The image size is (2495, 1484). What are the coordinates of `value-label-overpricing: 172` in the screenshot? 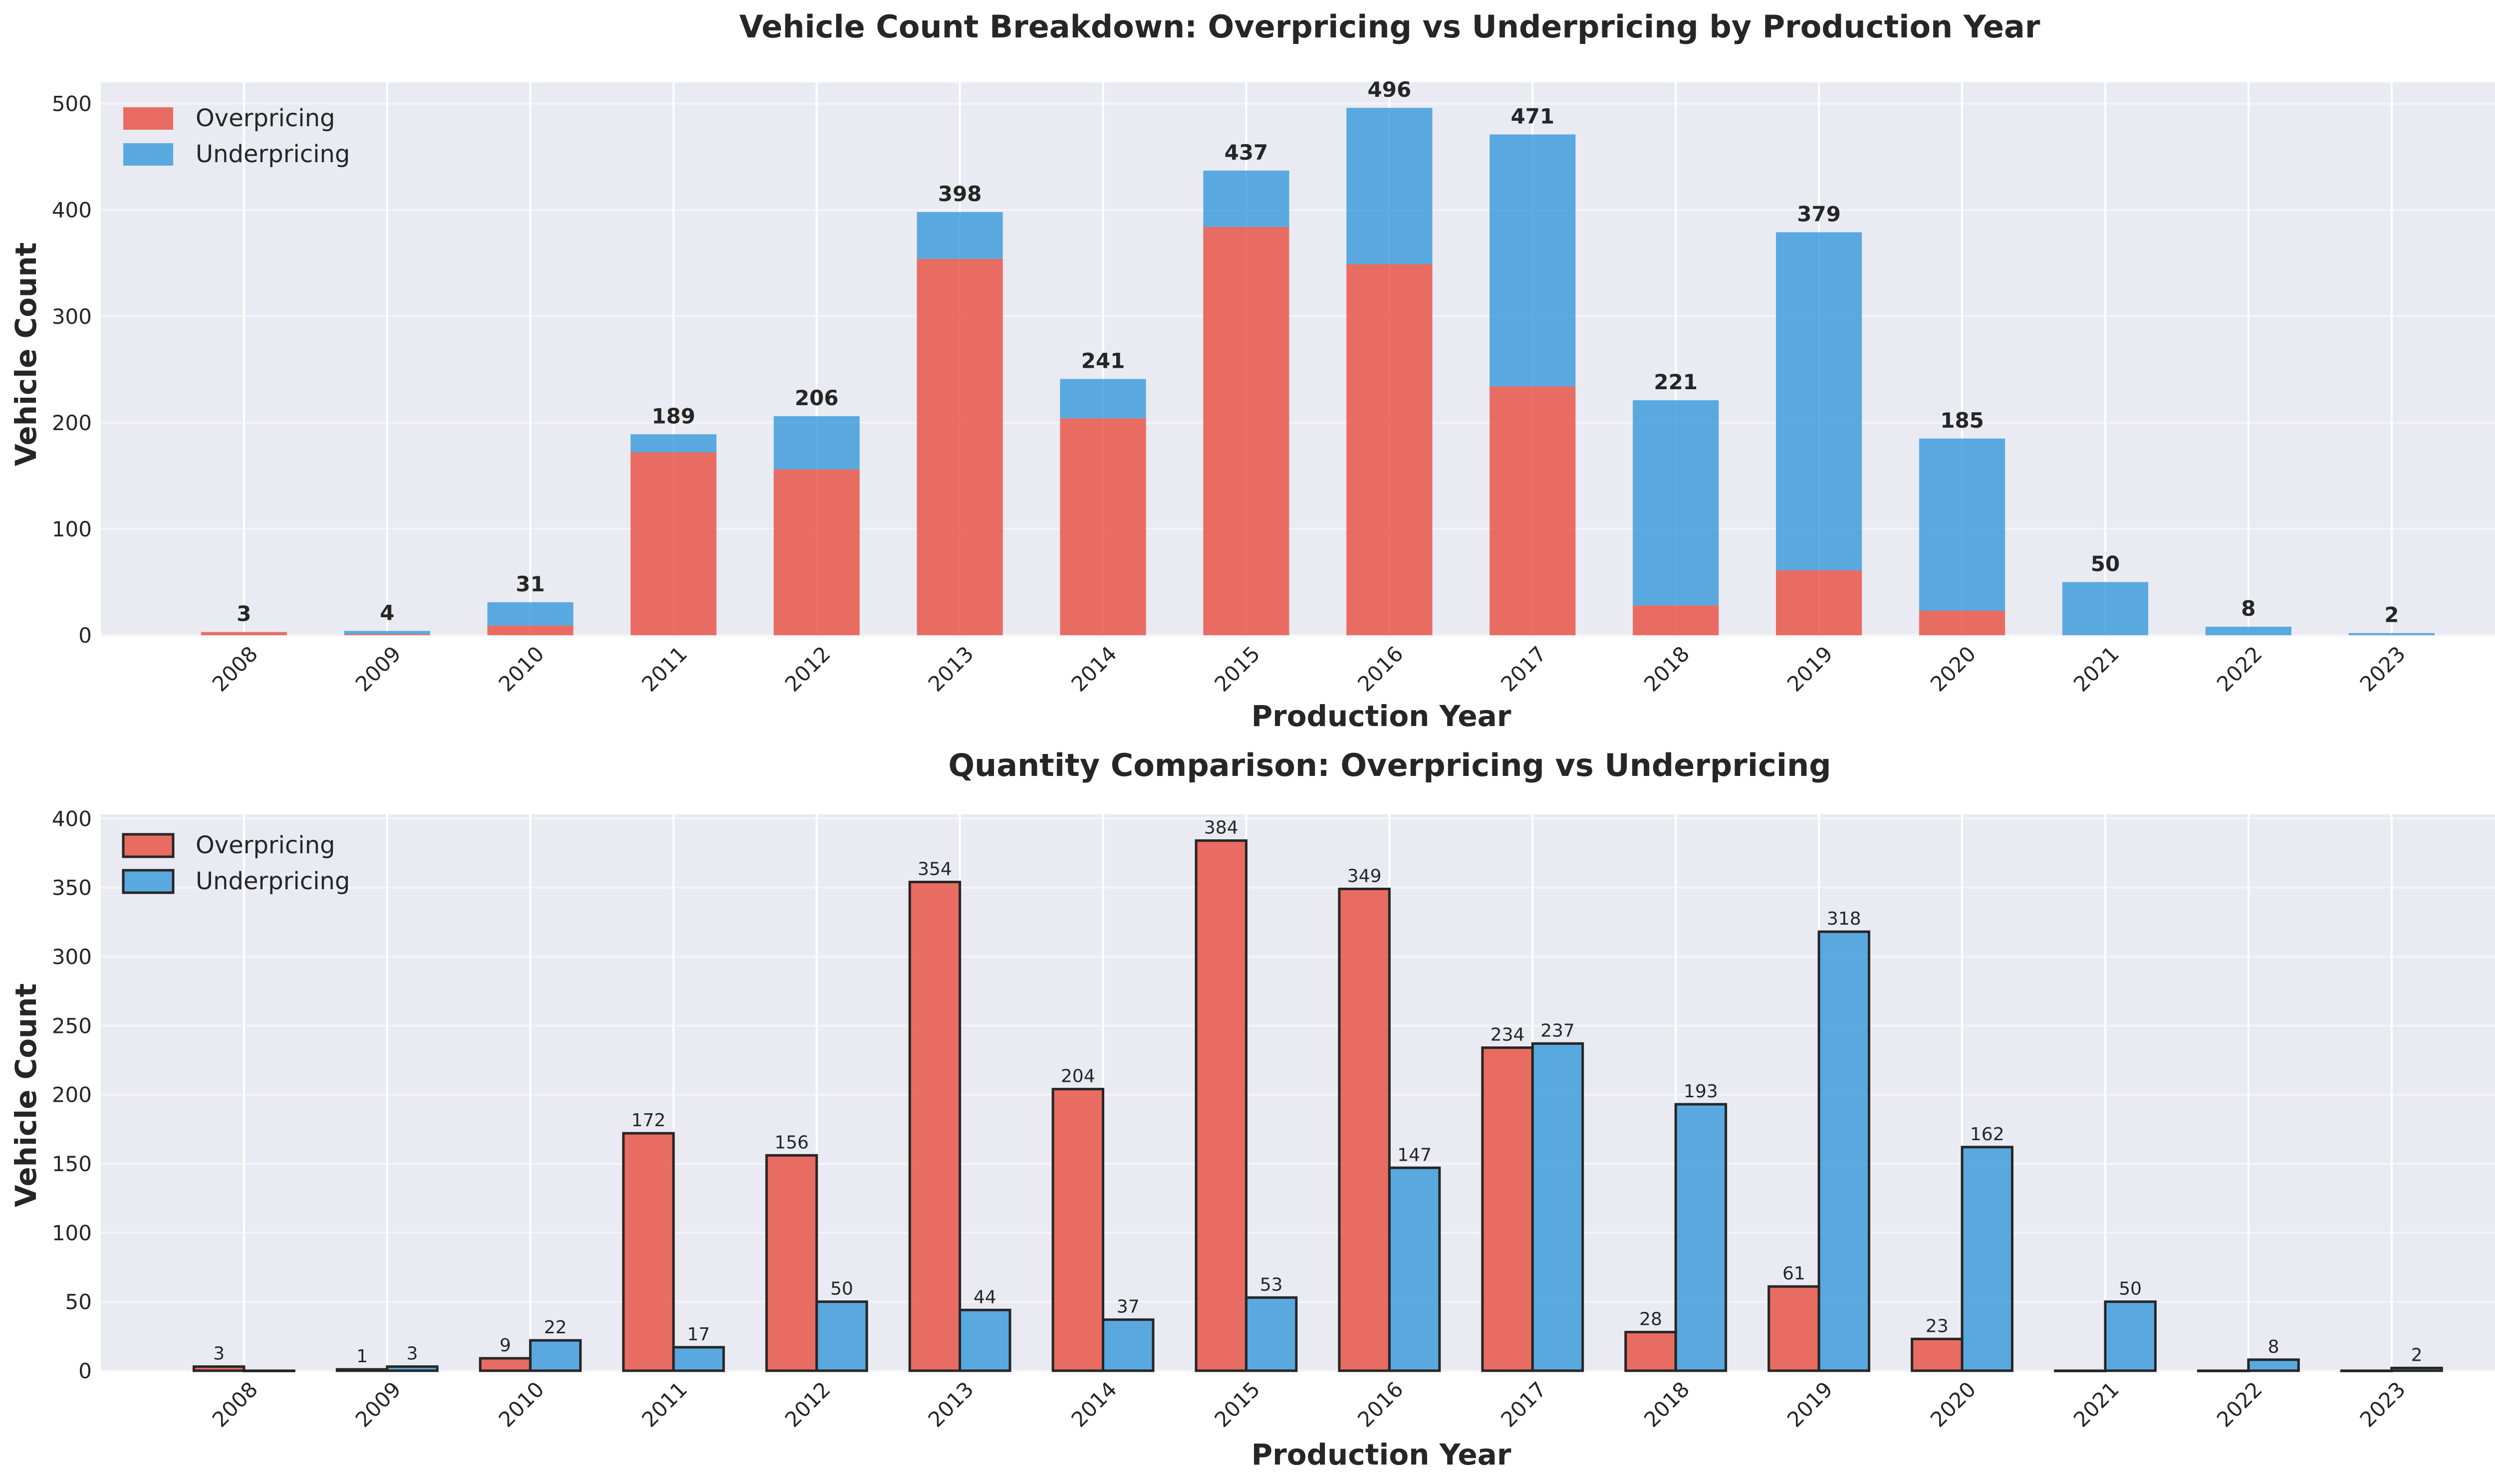 It's located at (648, 1120).